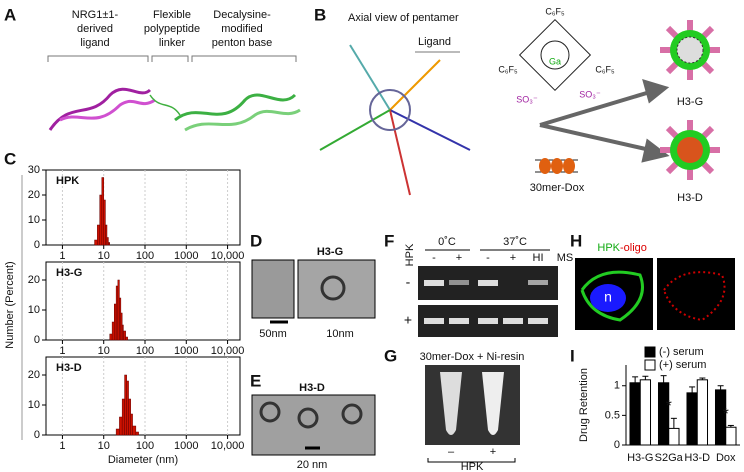 The height and width of the screenshot is (472, 744). Describe the element at coordinates (556, 166) in the screenshot. I see `dox-icon` at that location.